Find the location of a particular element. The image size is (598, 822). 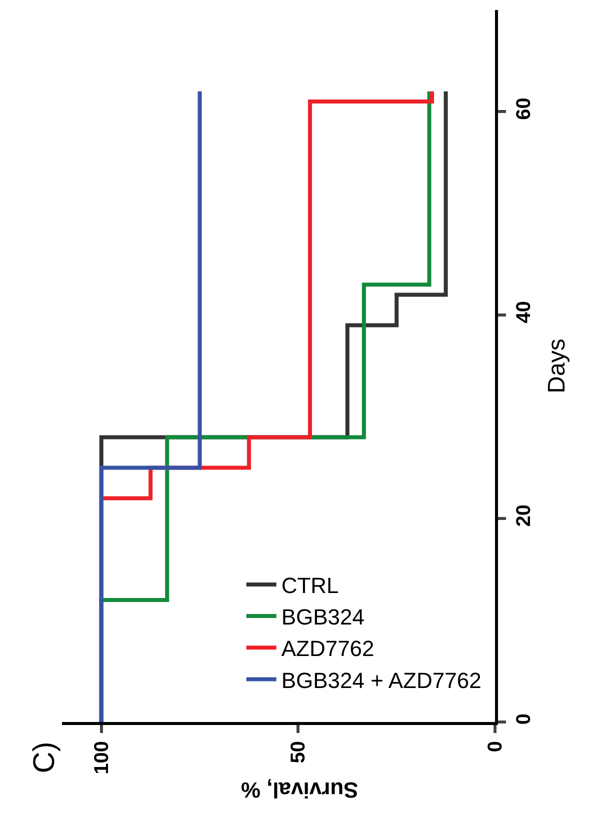

legend-label: BGB324 + AZD7762 is located at coordinates (381, 680).